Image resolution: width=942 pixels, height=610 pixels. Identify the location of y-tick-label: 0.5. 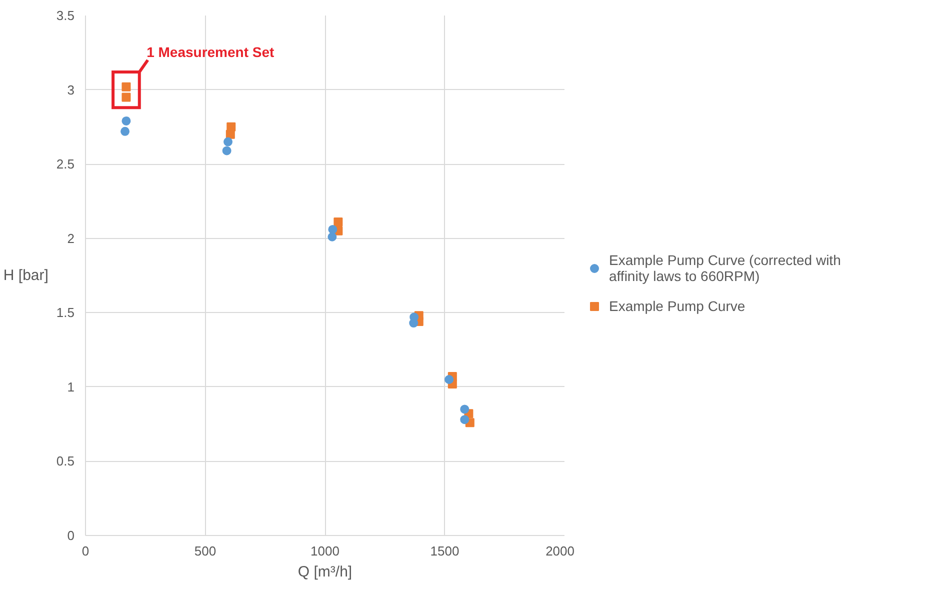
(65, 461).